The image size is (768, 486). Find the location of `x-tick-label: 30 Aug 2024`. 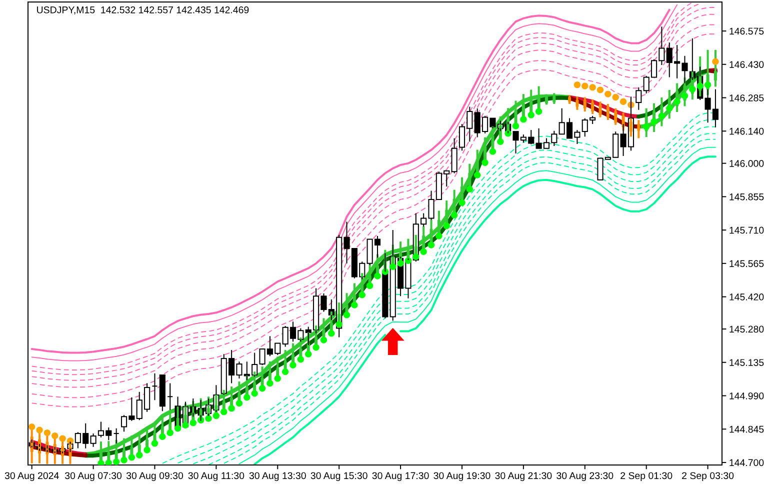

x-tick-label: 30 Aug 2024 is located at coordinates (31, 477).